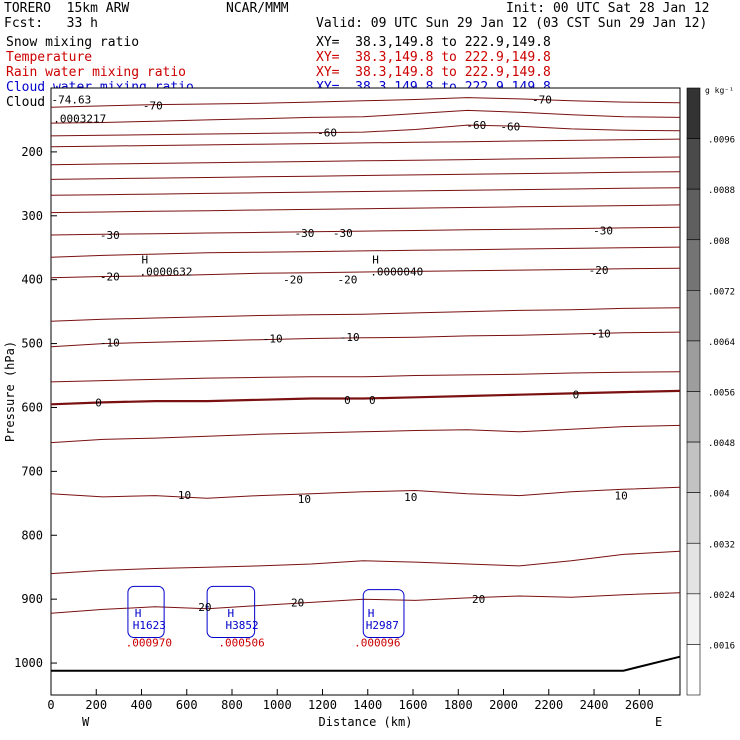  Describe the element at coordinates (719, 242) in the screenshot. I see `colorbar-tick-label: .008` at that location.